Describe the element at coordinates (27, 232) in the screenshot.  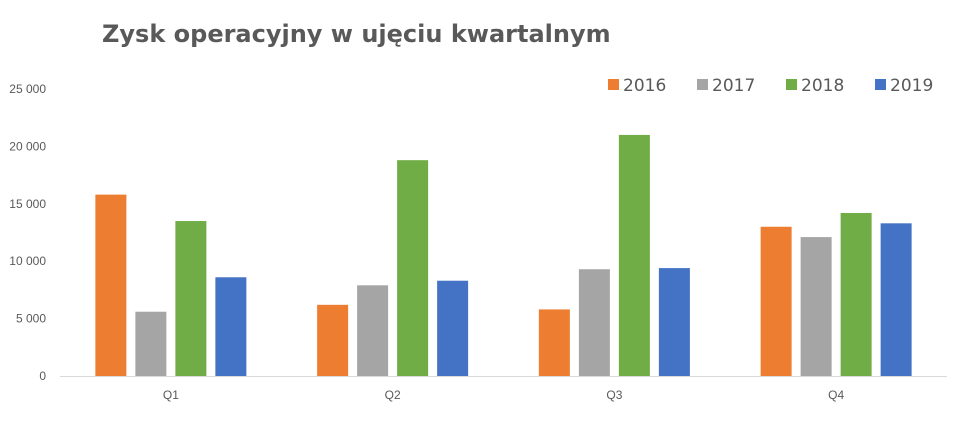
I see `y-axis: 0 5 000 10 000 15 000 20 000 25 000` at that location.